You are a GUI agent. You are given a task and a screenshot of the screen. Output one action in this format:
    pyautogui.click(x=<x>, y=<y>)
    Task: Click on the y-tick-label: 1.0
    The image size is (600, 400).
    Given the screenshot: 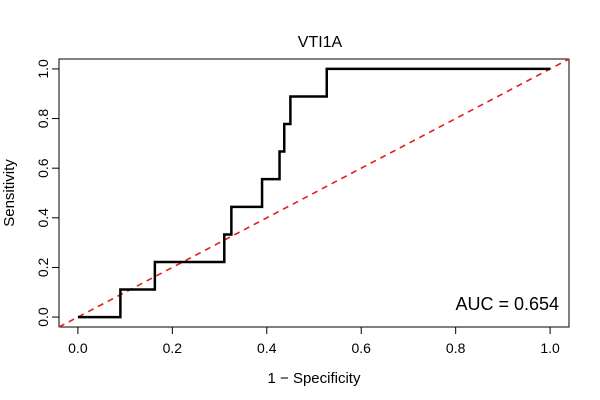 What is the action you would take?
    pyautogui.click(x=43, y=69)
    